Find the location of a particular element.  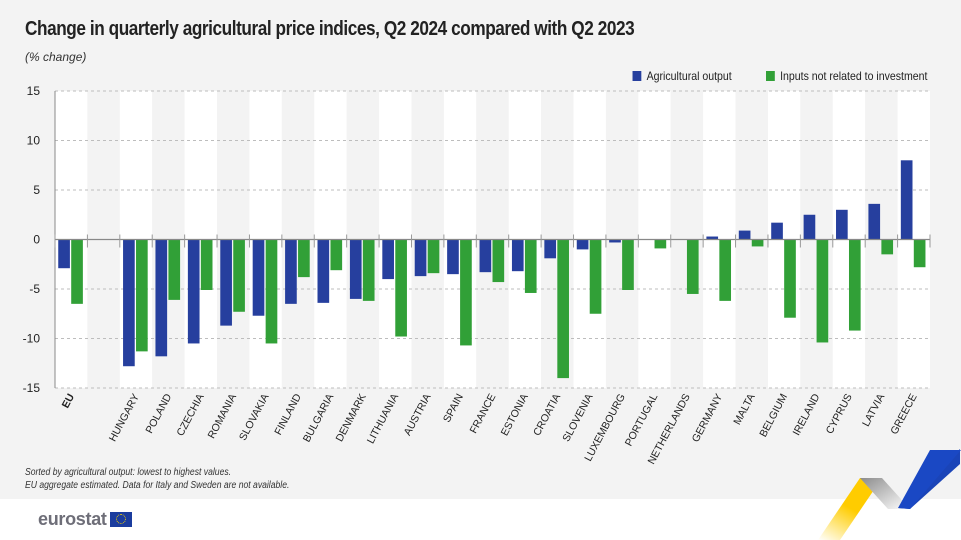

x-tick-label: CROATIA is located at coordinates (547, 415).